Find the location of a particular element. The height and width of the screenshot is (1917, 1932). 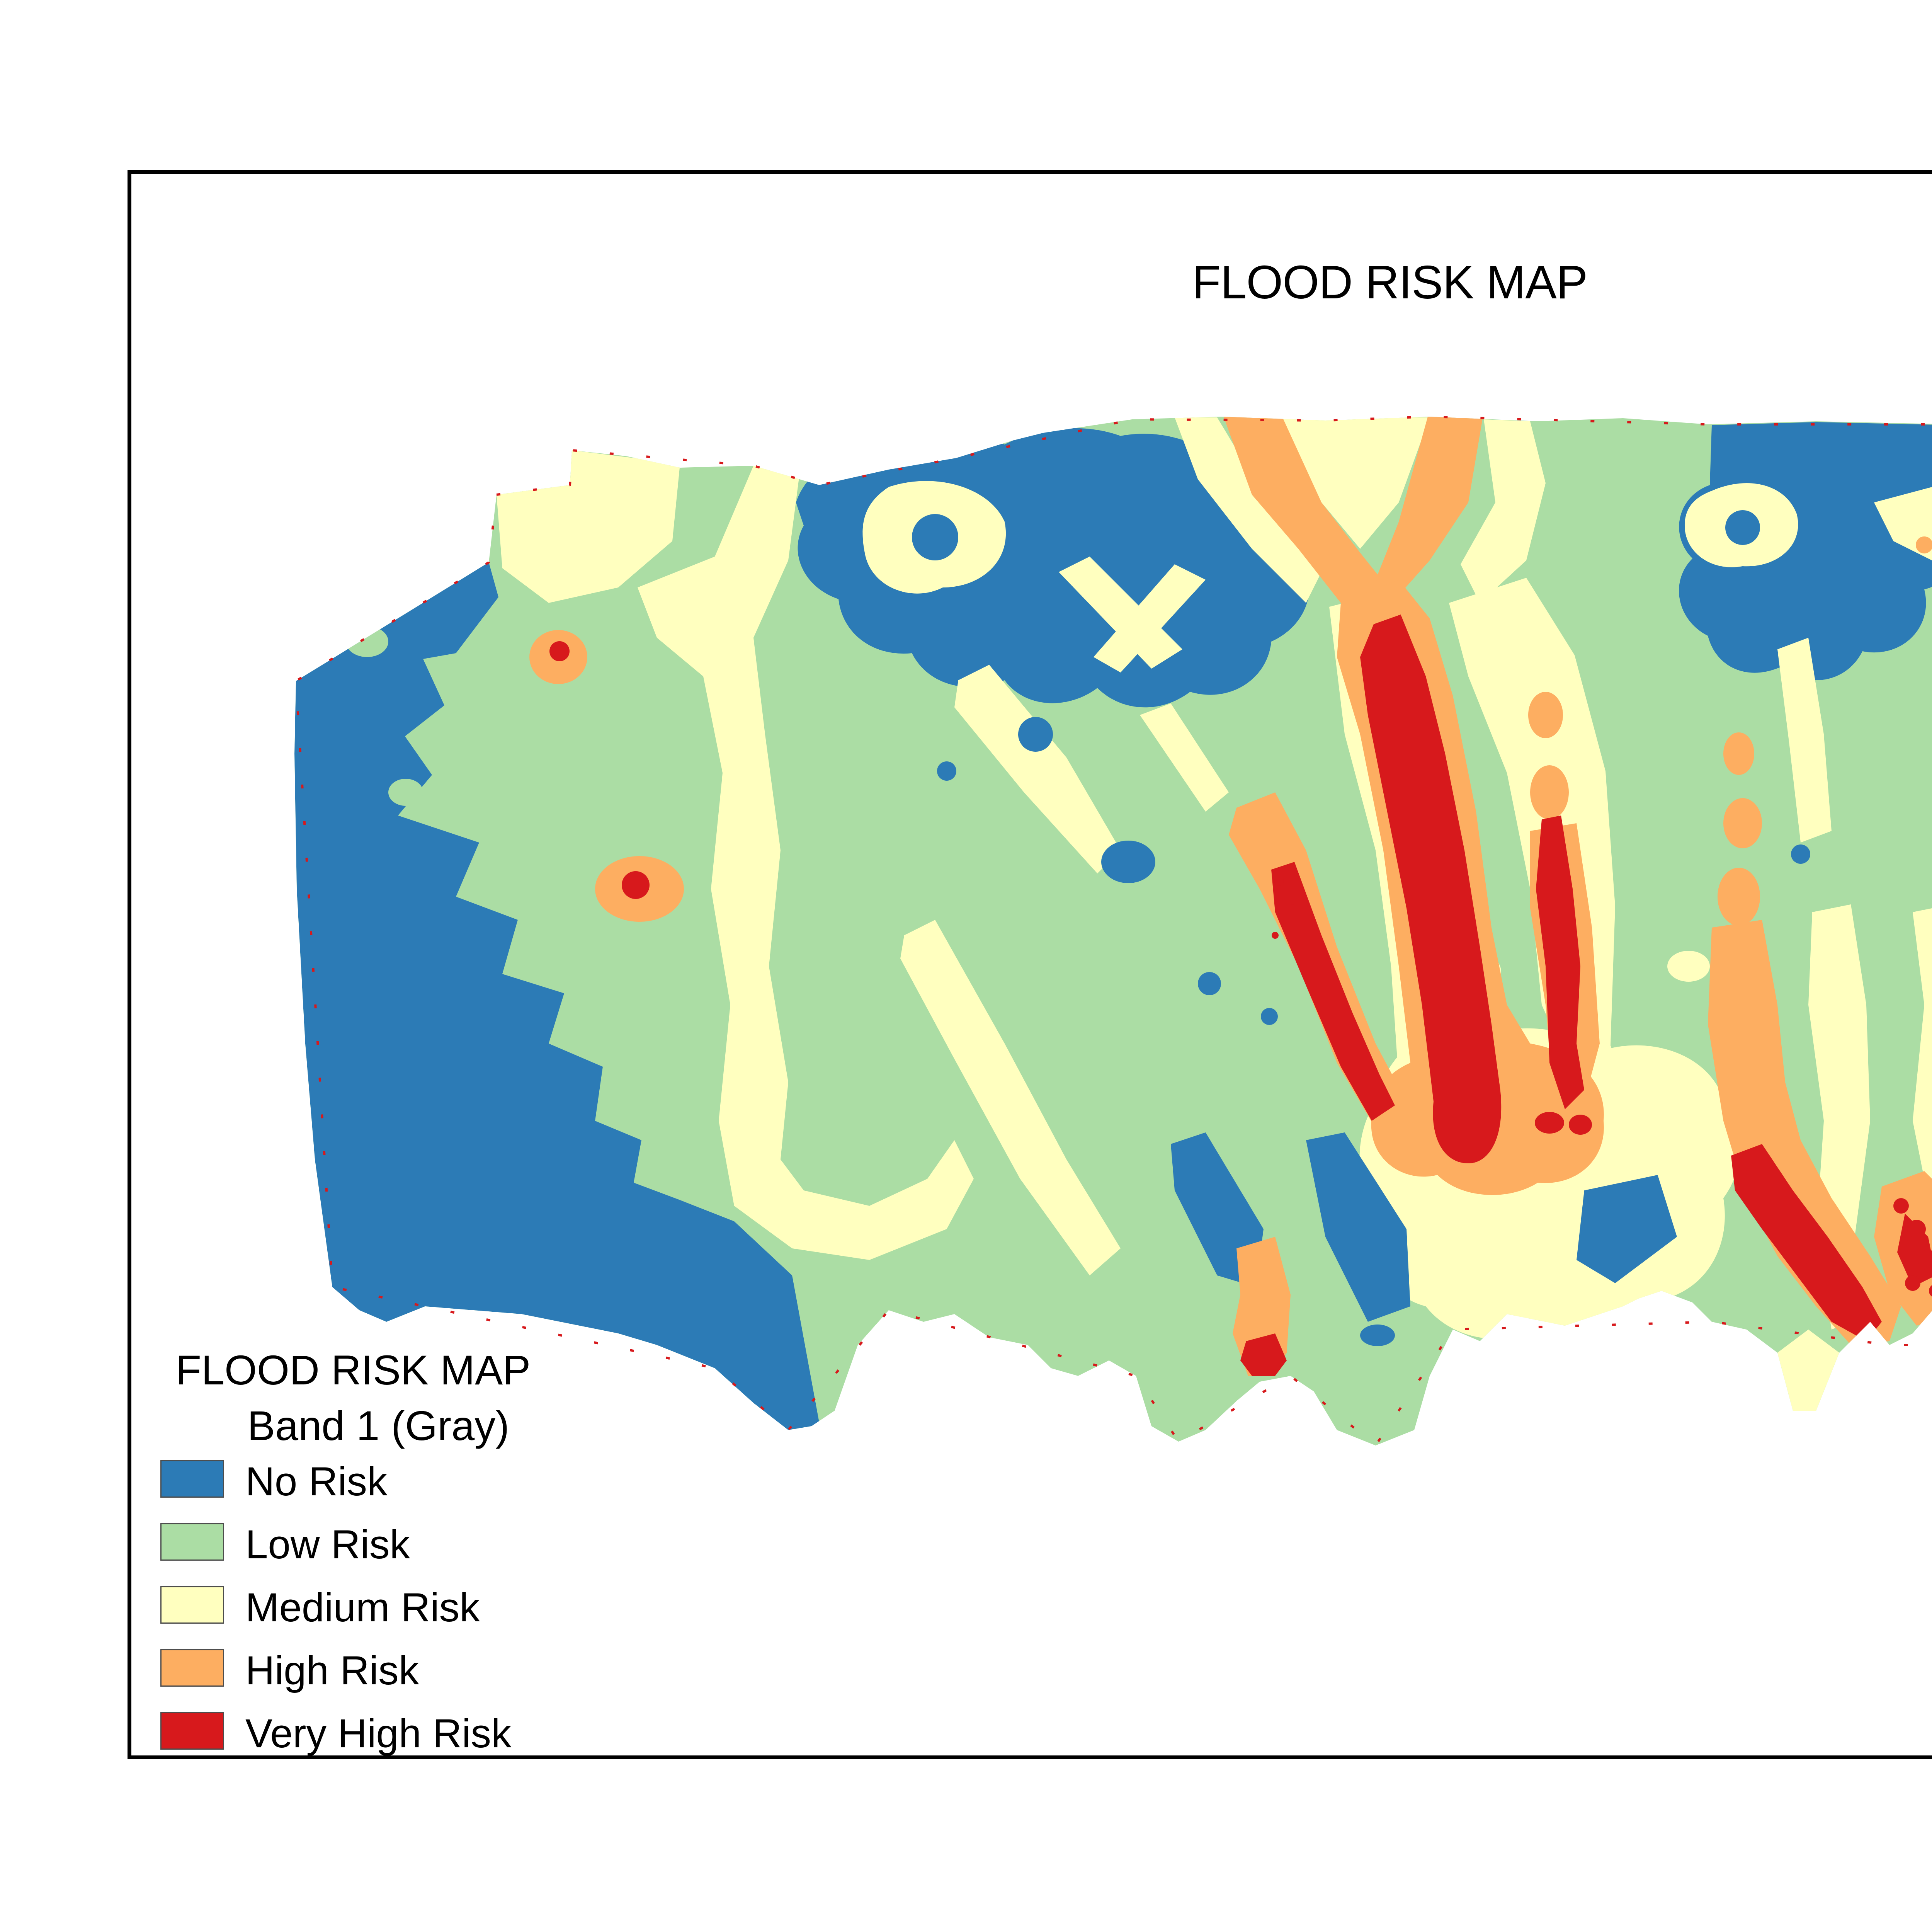

legend-item-label: No Risk is located at coordinates (316, 1481).